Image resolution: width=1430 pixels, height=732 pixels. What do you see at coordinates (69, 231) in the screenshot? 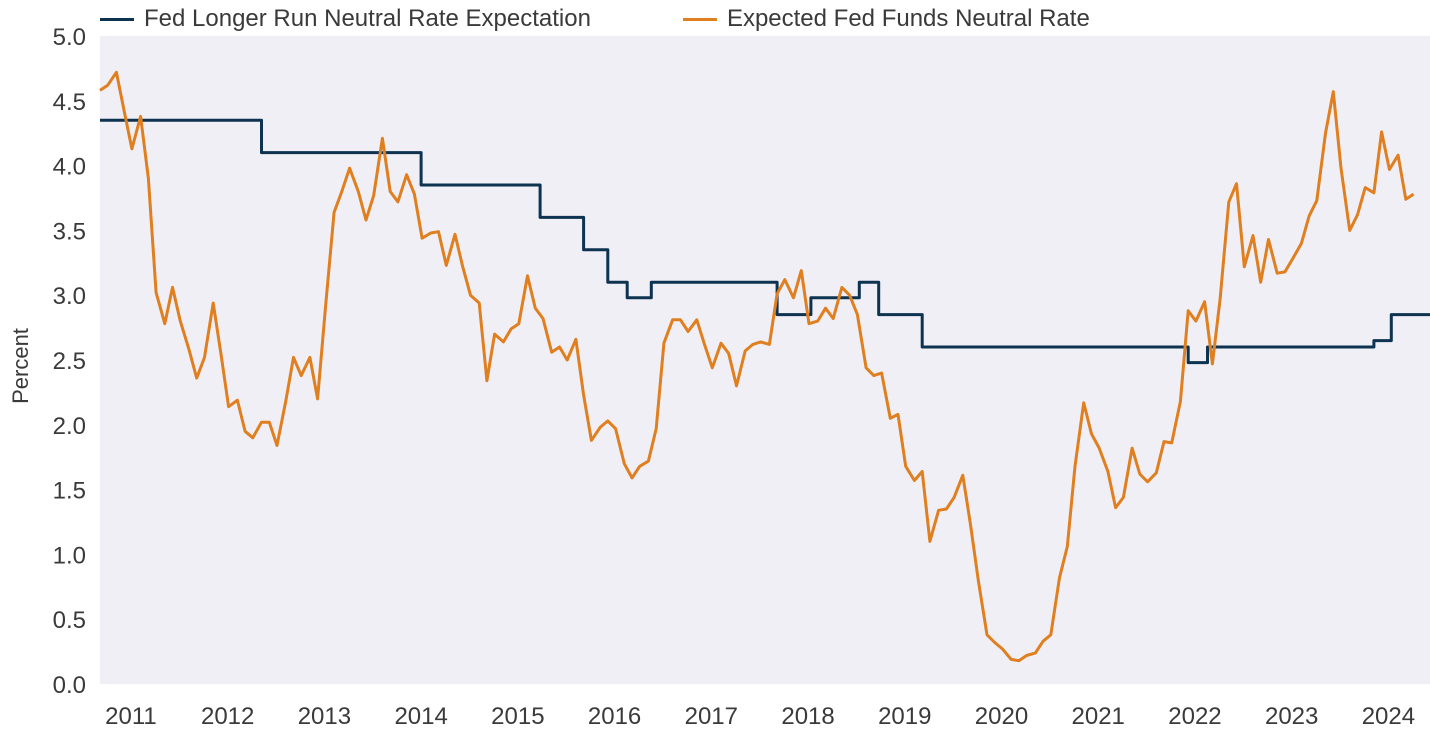
I see `y-tick-label: 3.5` at bounding box center [69, 231].